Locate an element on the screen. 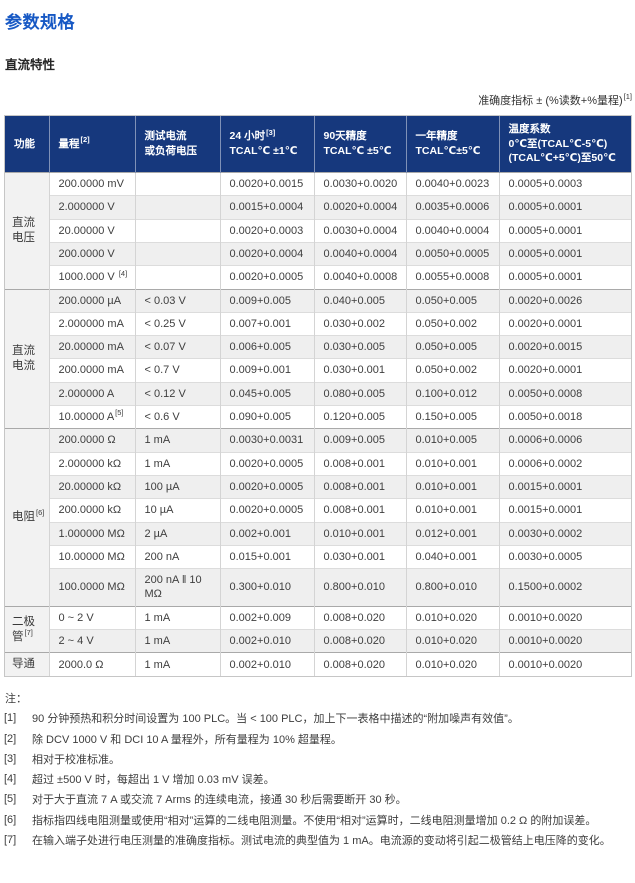 This screenshot has height=883, width=635. cell-spec-24h: 0.0020+0.0015 is located at coordinates (266, 184).